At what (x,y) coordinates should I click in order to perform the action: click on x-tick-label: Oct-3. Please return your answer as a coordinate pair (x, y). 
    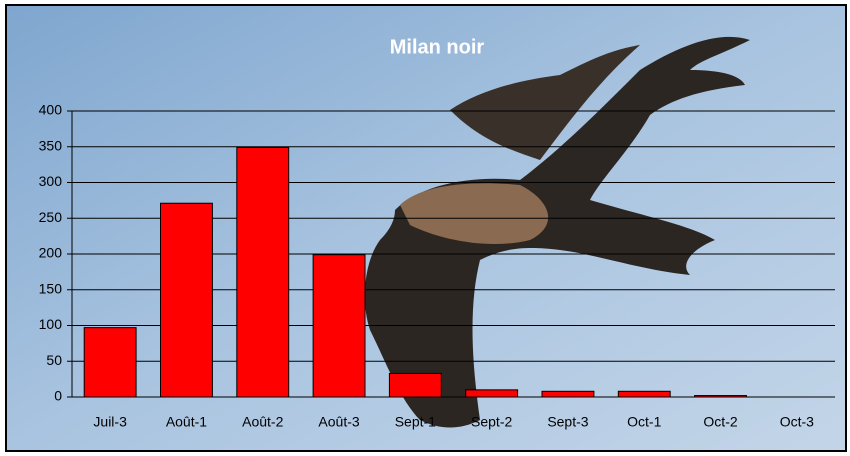
    Looking at the image, I should click on (797, 422).